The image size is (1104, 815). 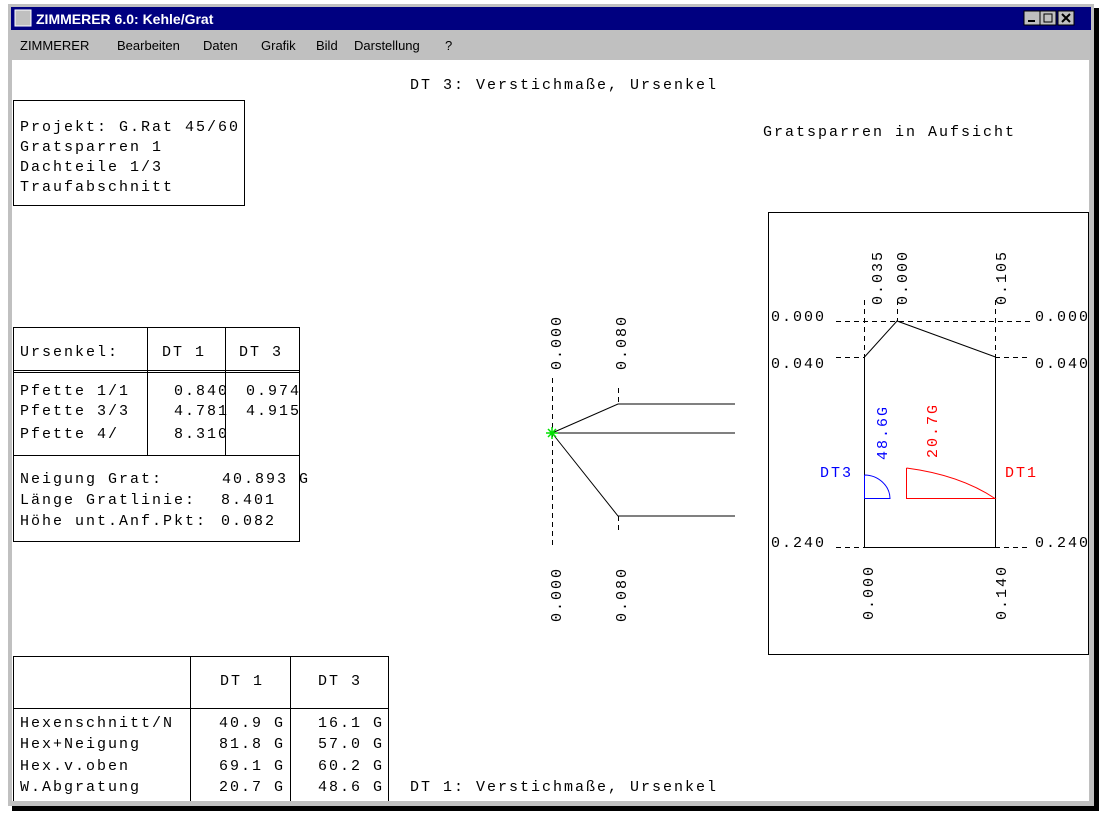 I want to click on dt1-label: DT1, so click(x=1021, y=473).